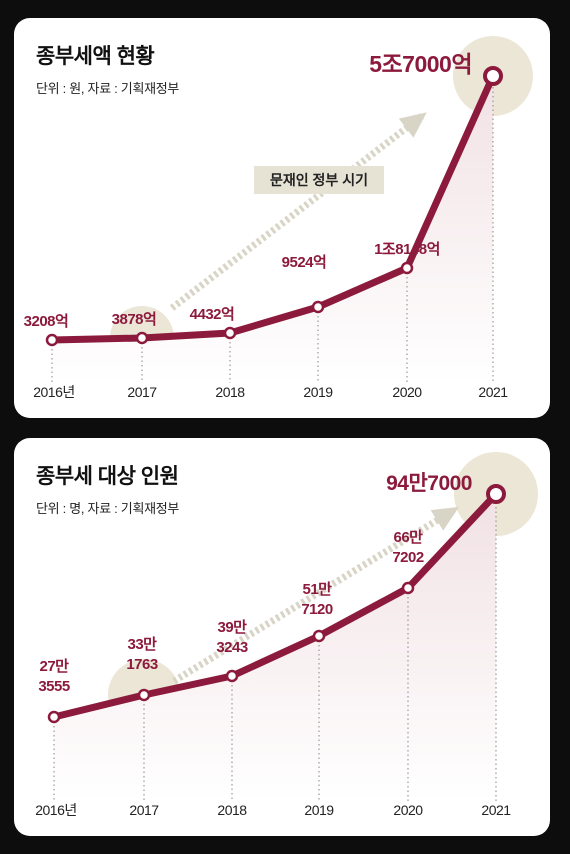  I want to click on data-label: 27만 3555, so click(54, 676).